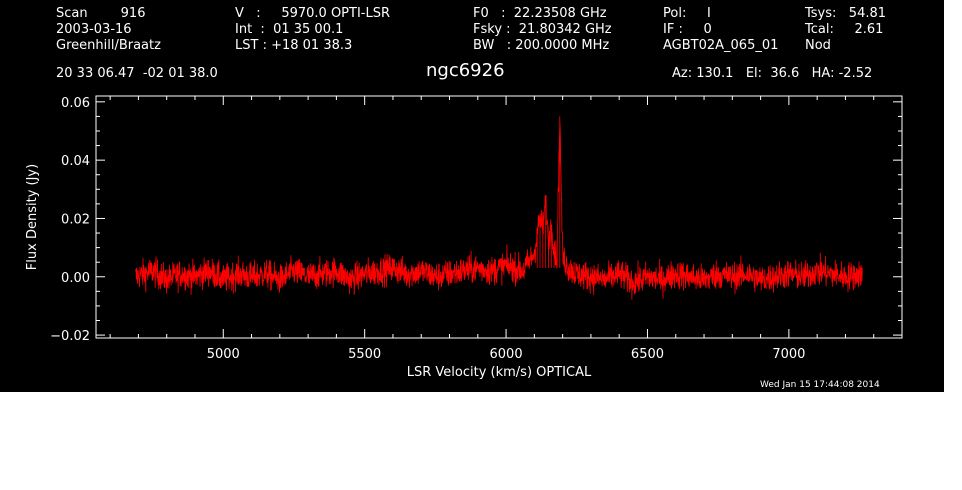  I want to click on x-tick-label: 6000, so click(506, 354).